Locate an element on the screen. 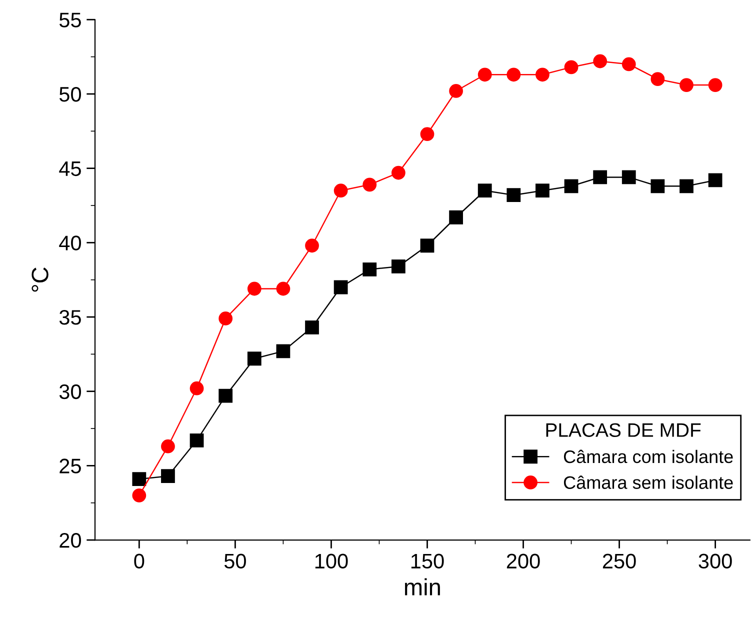 This screenshot has width=751, height=621. y-tick-label: 55 is located at coordinates (70, 20).